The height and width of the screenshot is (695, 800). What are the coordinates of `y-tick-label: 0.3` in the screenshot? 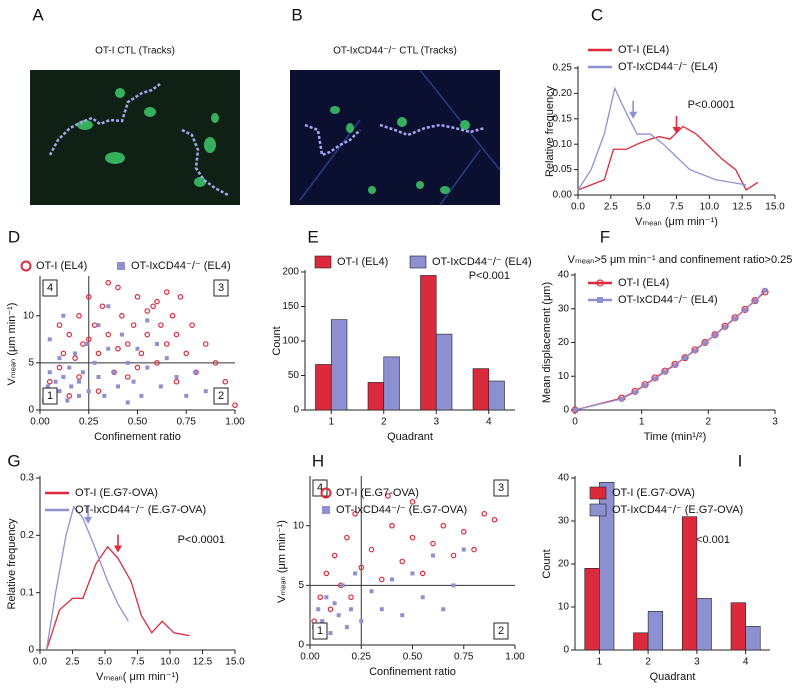 It's located at (27, 478).